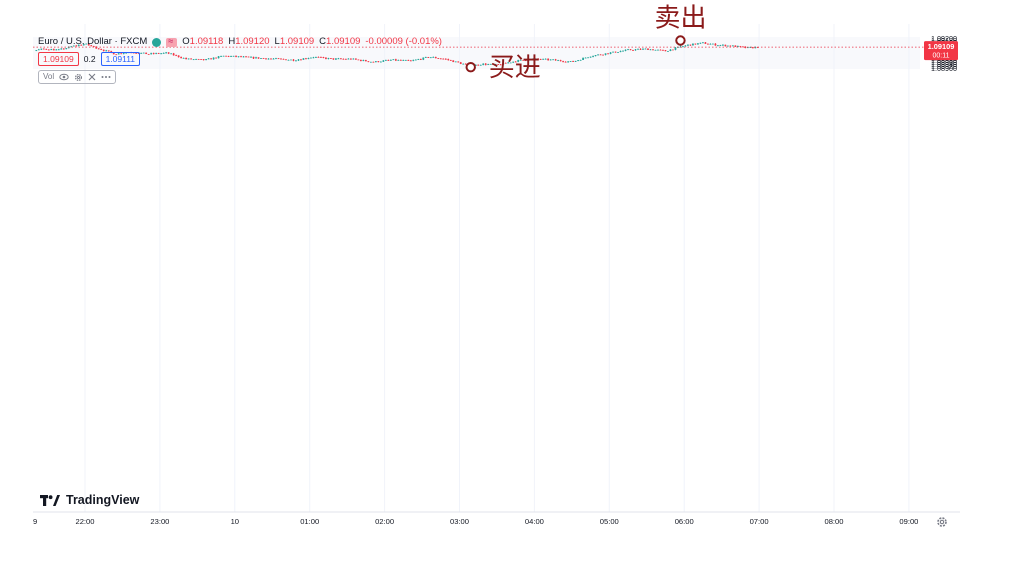 Image resolution: width=1014 pixels, height=571 pixels. I want to click on ohlc-low: L1.09109, so click(294, 41).